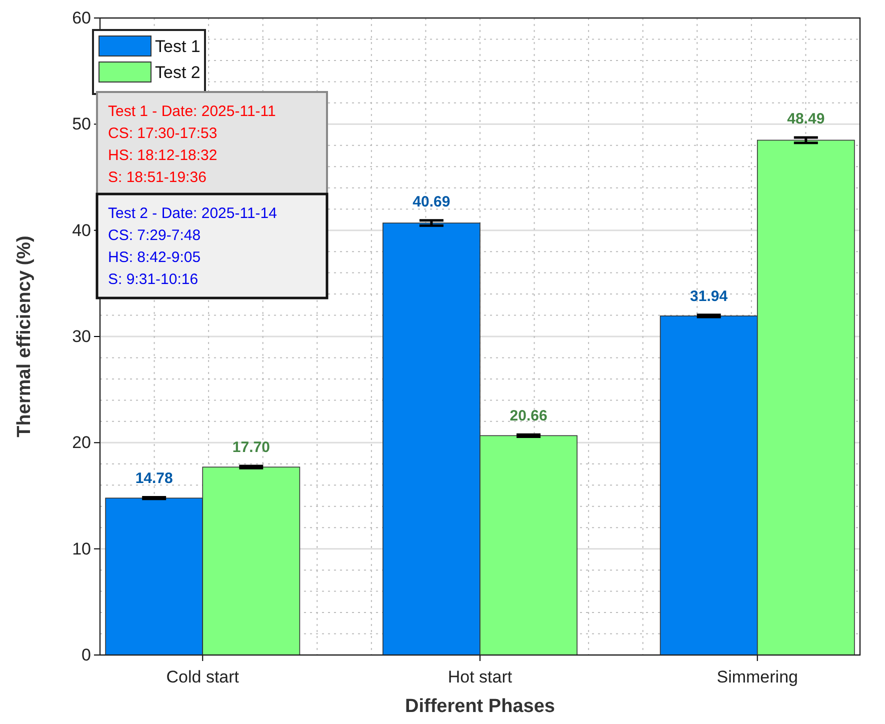 The width and height of the screenshot is (885, 724). What do you see at coordinates (203, 677) in the screenshot?
I see `x-tick-label: Cold start` at bounding box center [203, 677].